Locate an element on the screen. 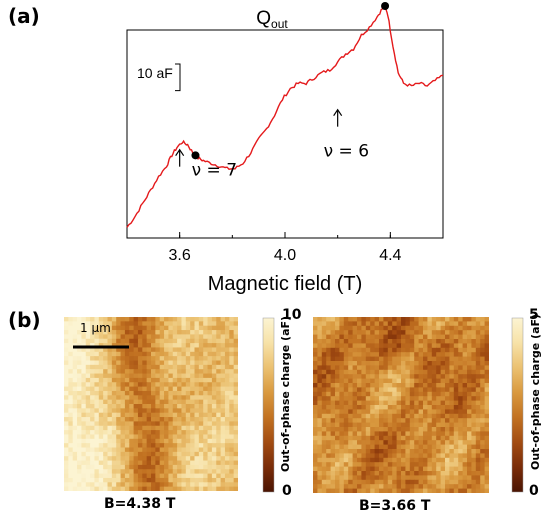 This screenshot has height=522, width=542. charge-map-4-38T is located at coordinates (151, 404).